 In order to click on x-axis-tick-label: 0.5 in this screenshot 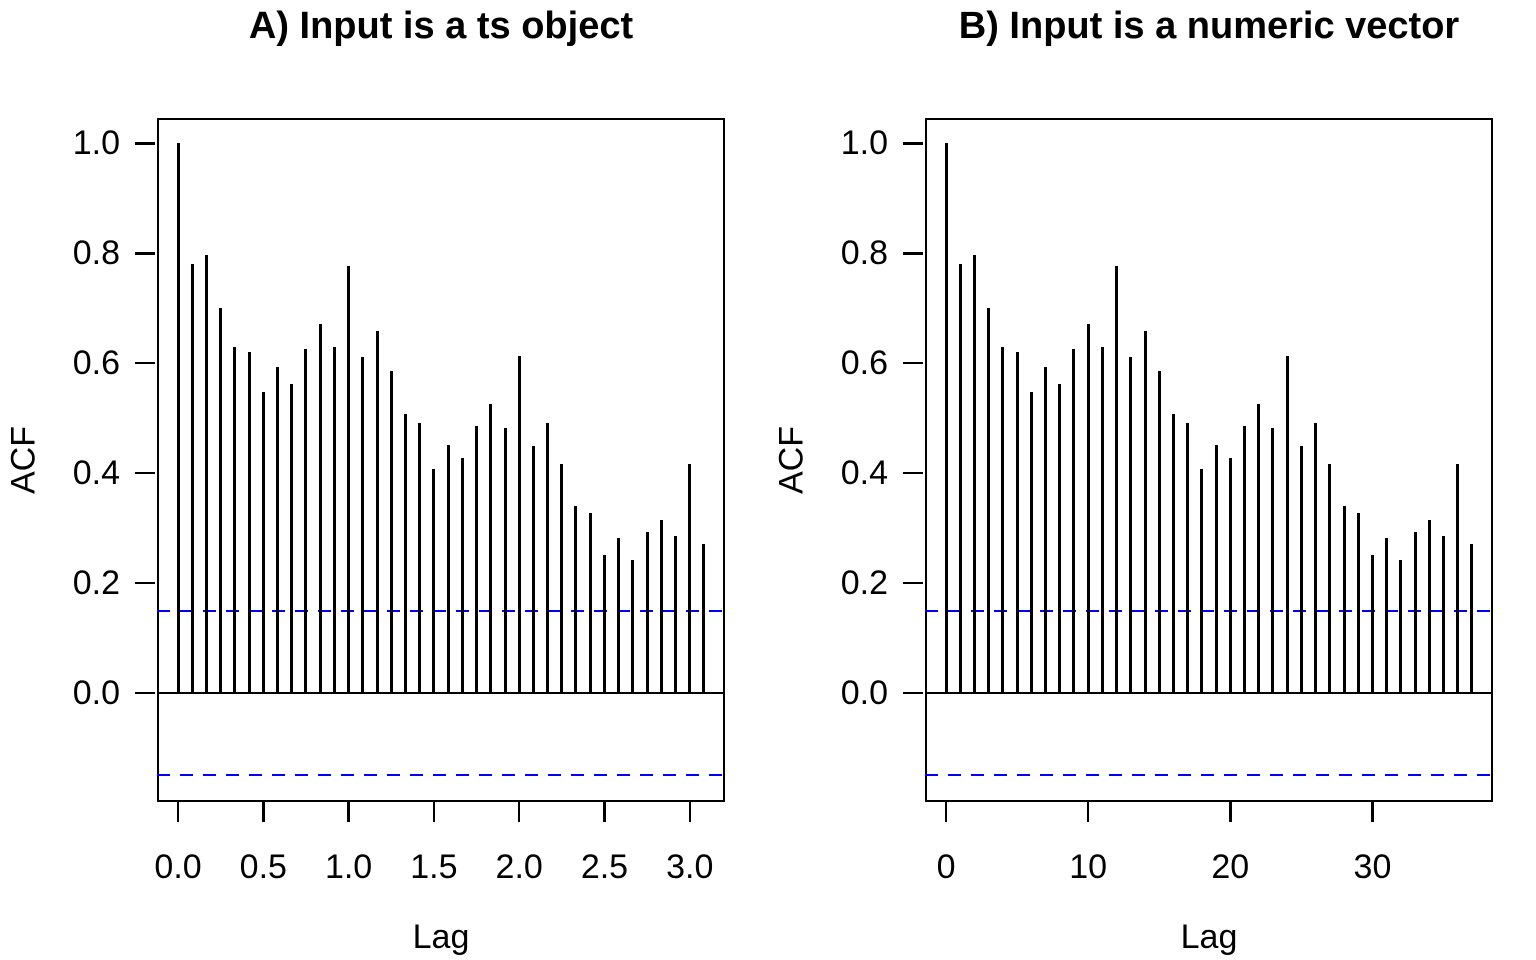, I will do `click(263, 867)`.